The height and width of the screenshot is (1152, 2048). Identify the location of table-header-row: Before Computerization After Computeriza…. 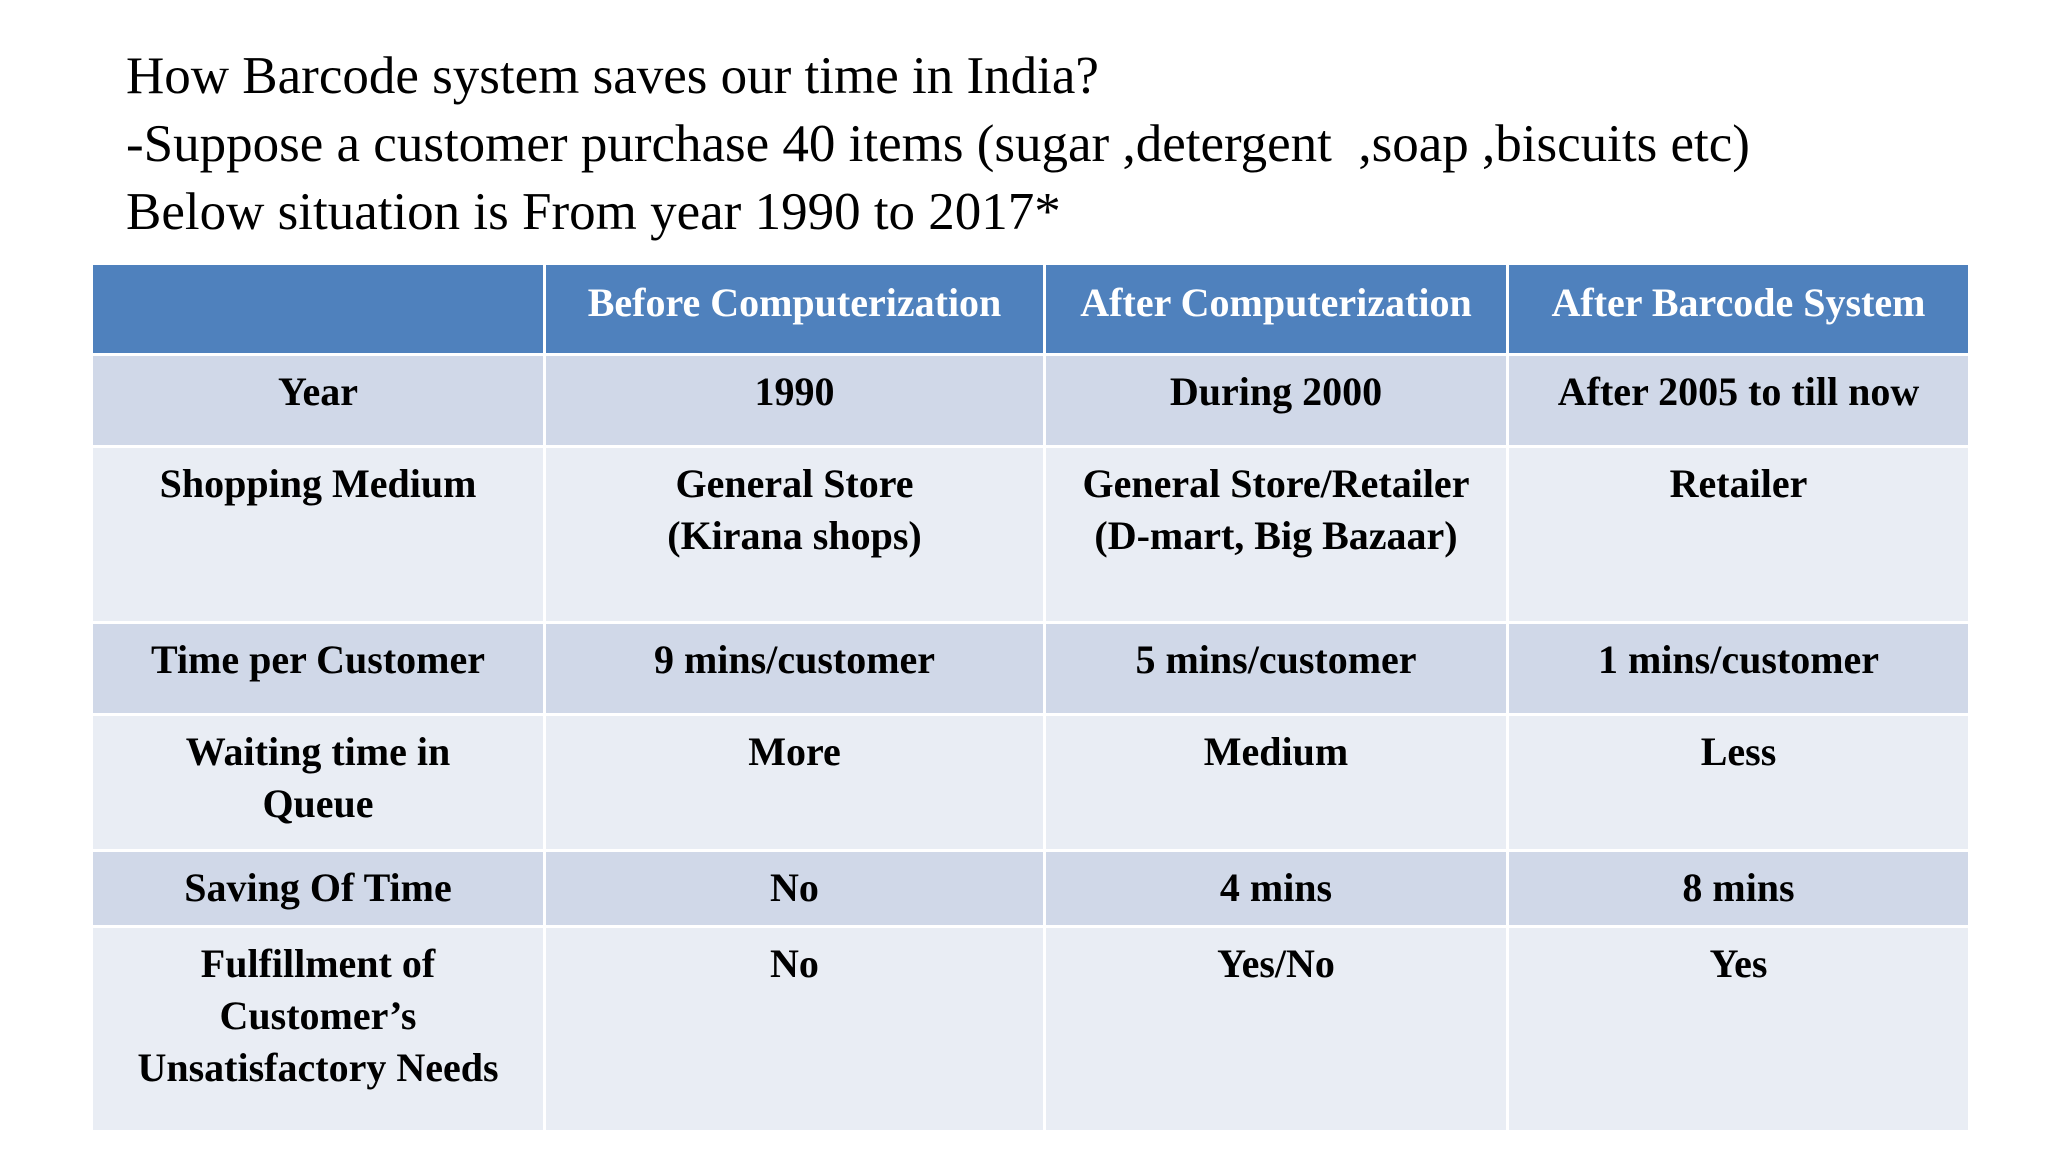
(1030, 309).